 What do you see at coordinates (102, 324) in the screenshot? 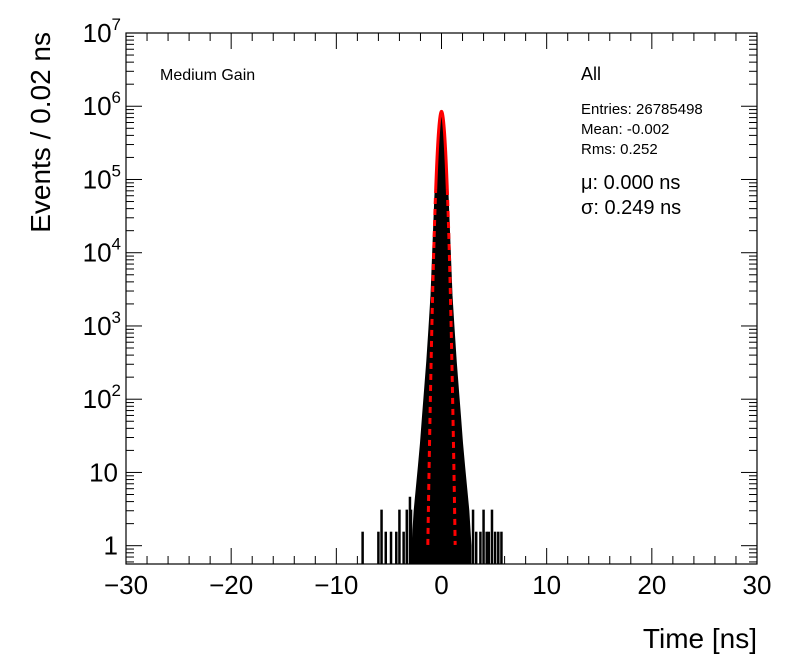
I see `y-tick-label: 10³` at bounding box center [102, 324].